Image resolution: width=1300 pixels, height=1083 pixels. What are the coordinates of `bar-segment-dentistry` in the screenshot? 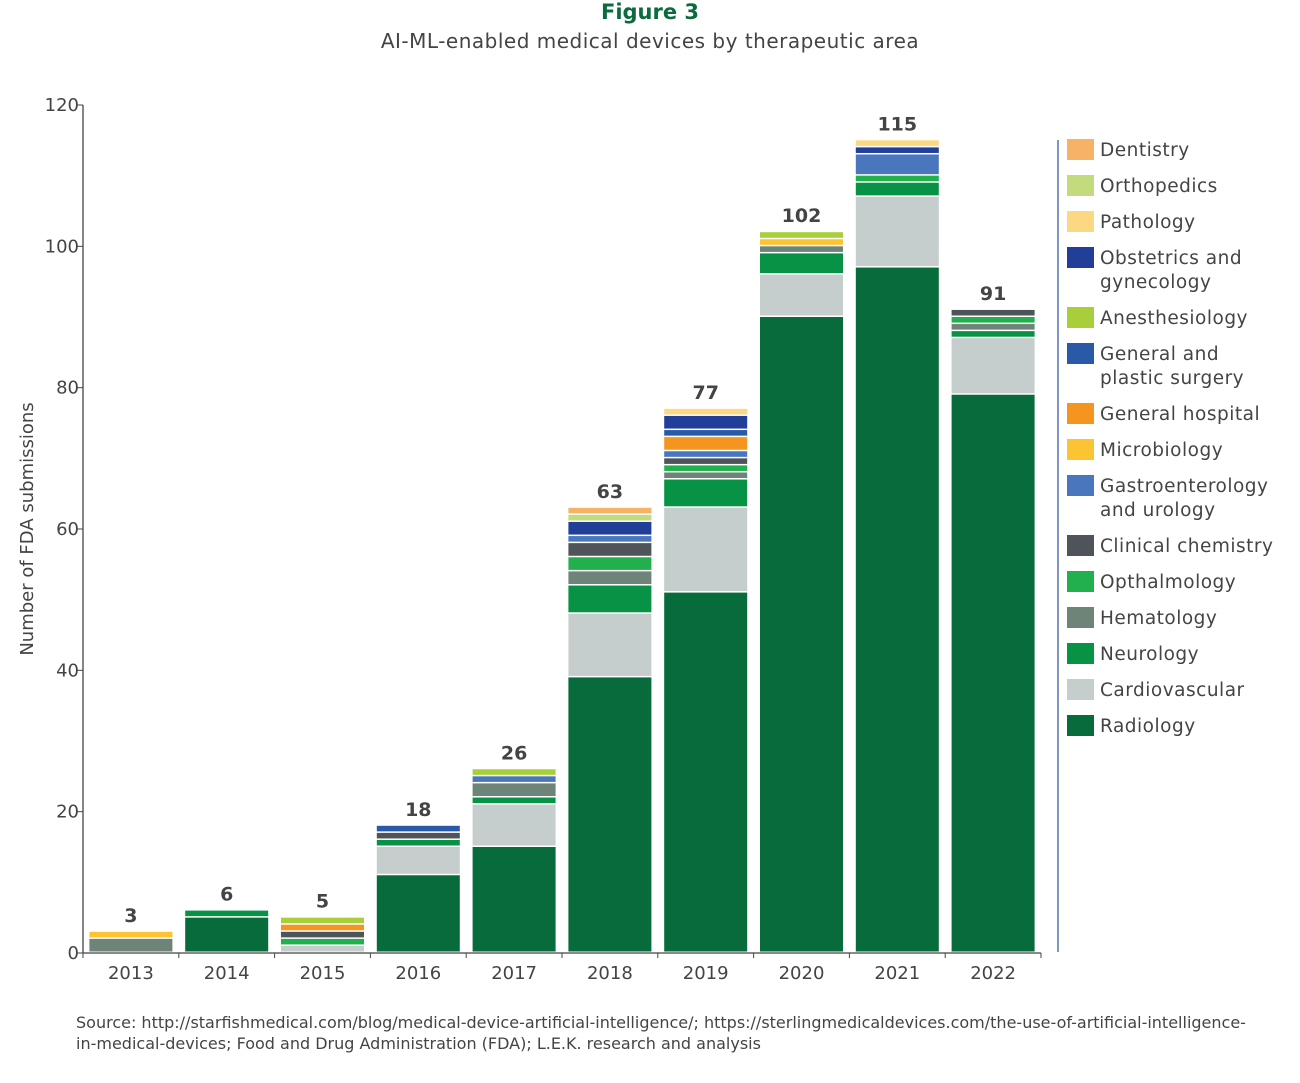 It's located at (610, 510).